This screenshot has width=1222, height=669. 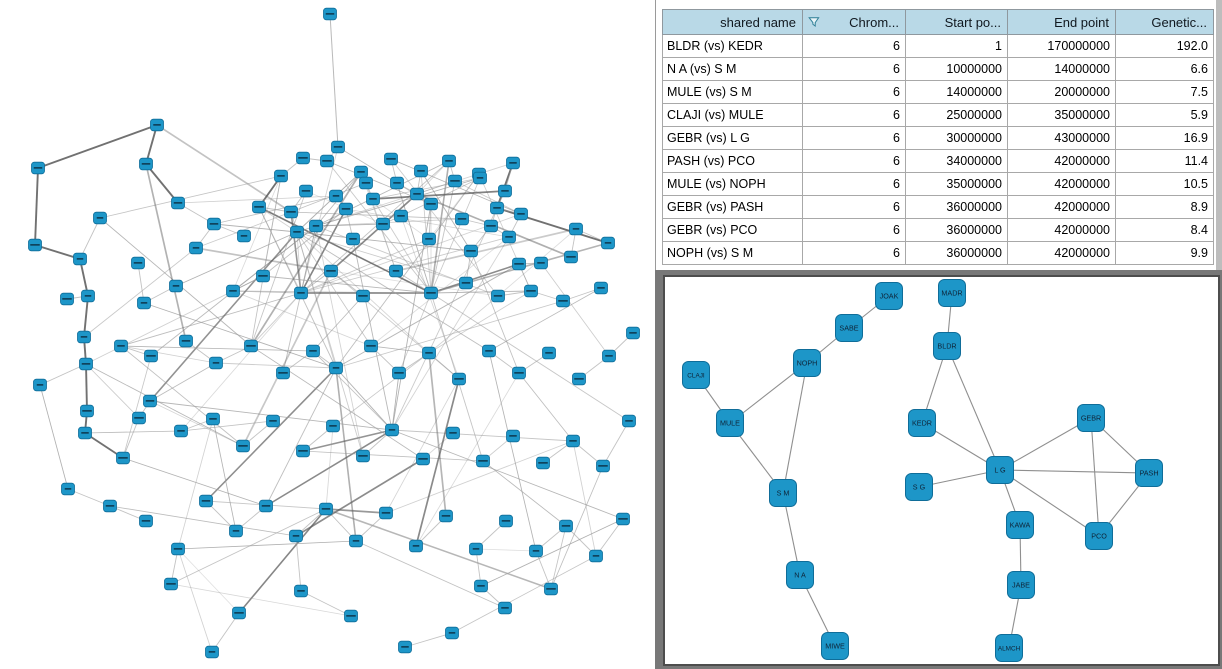 What do you see at coordinates (730, 423) in the screenshot?
I see `network-node-mule: MULE` at bounding box center [730, 423].